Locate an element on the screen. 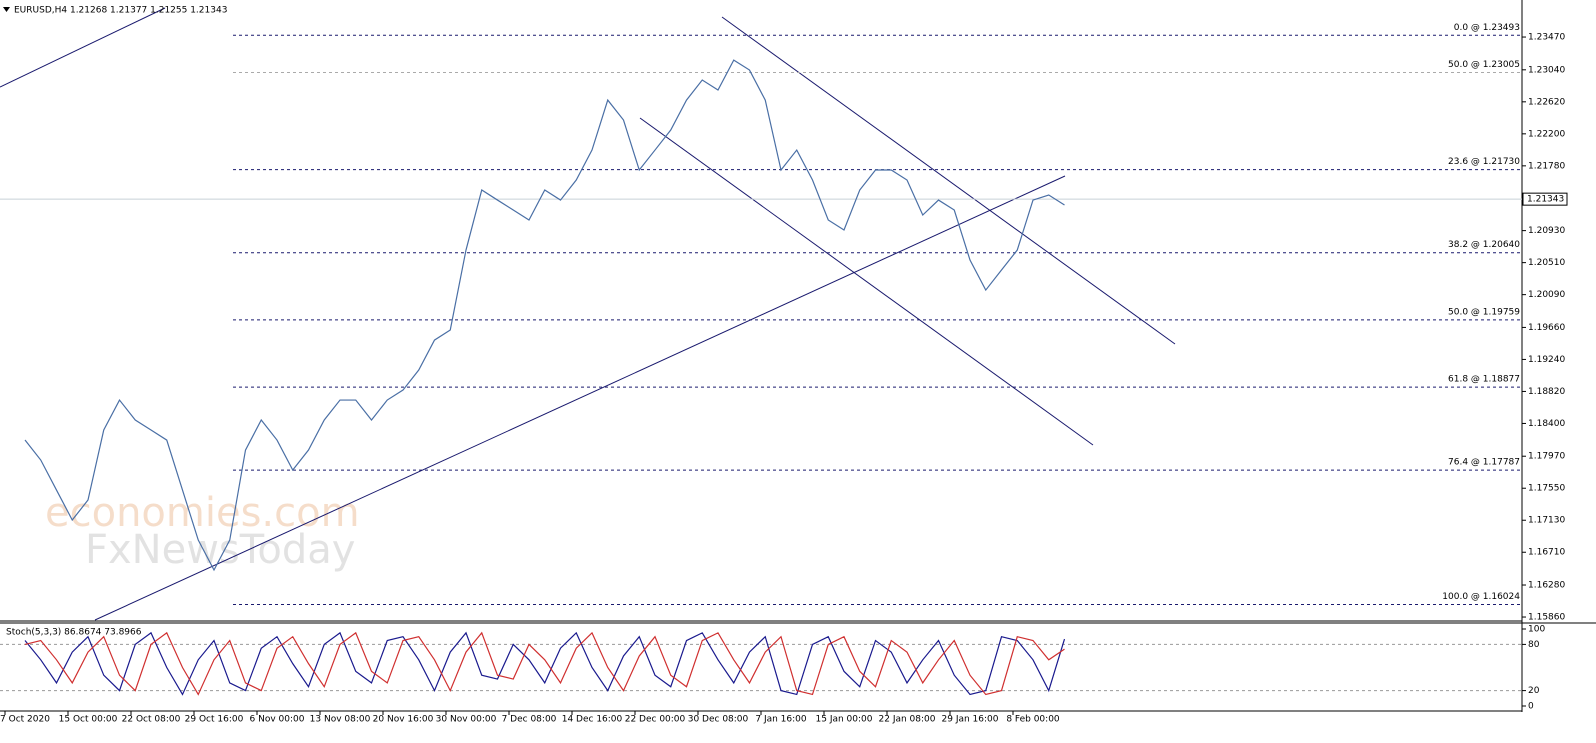 The height and width of the screenshot is (743, 1596). fib-label: 38.2 @ 1.20640 is located at coordinates (1484, 245).